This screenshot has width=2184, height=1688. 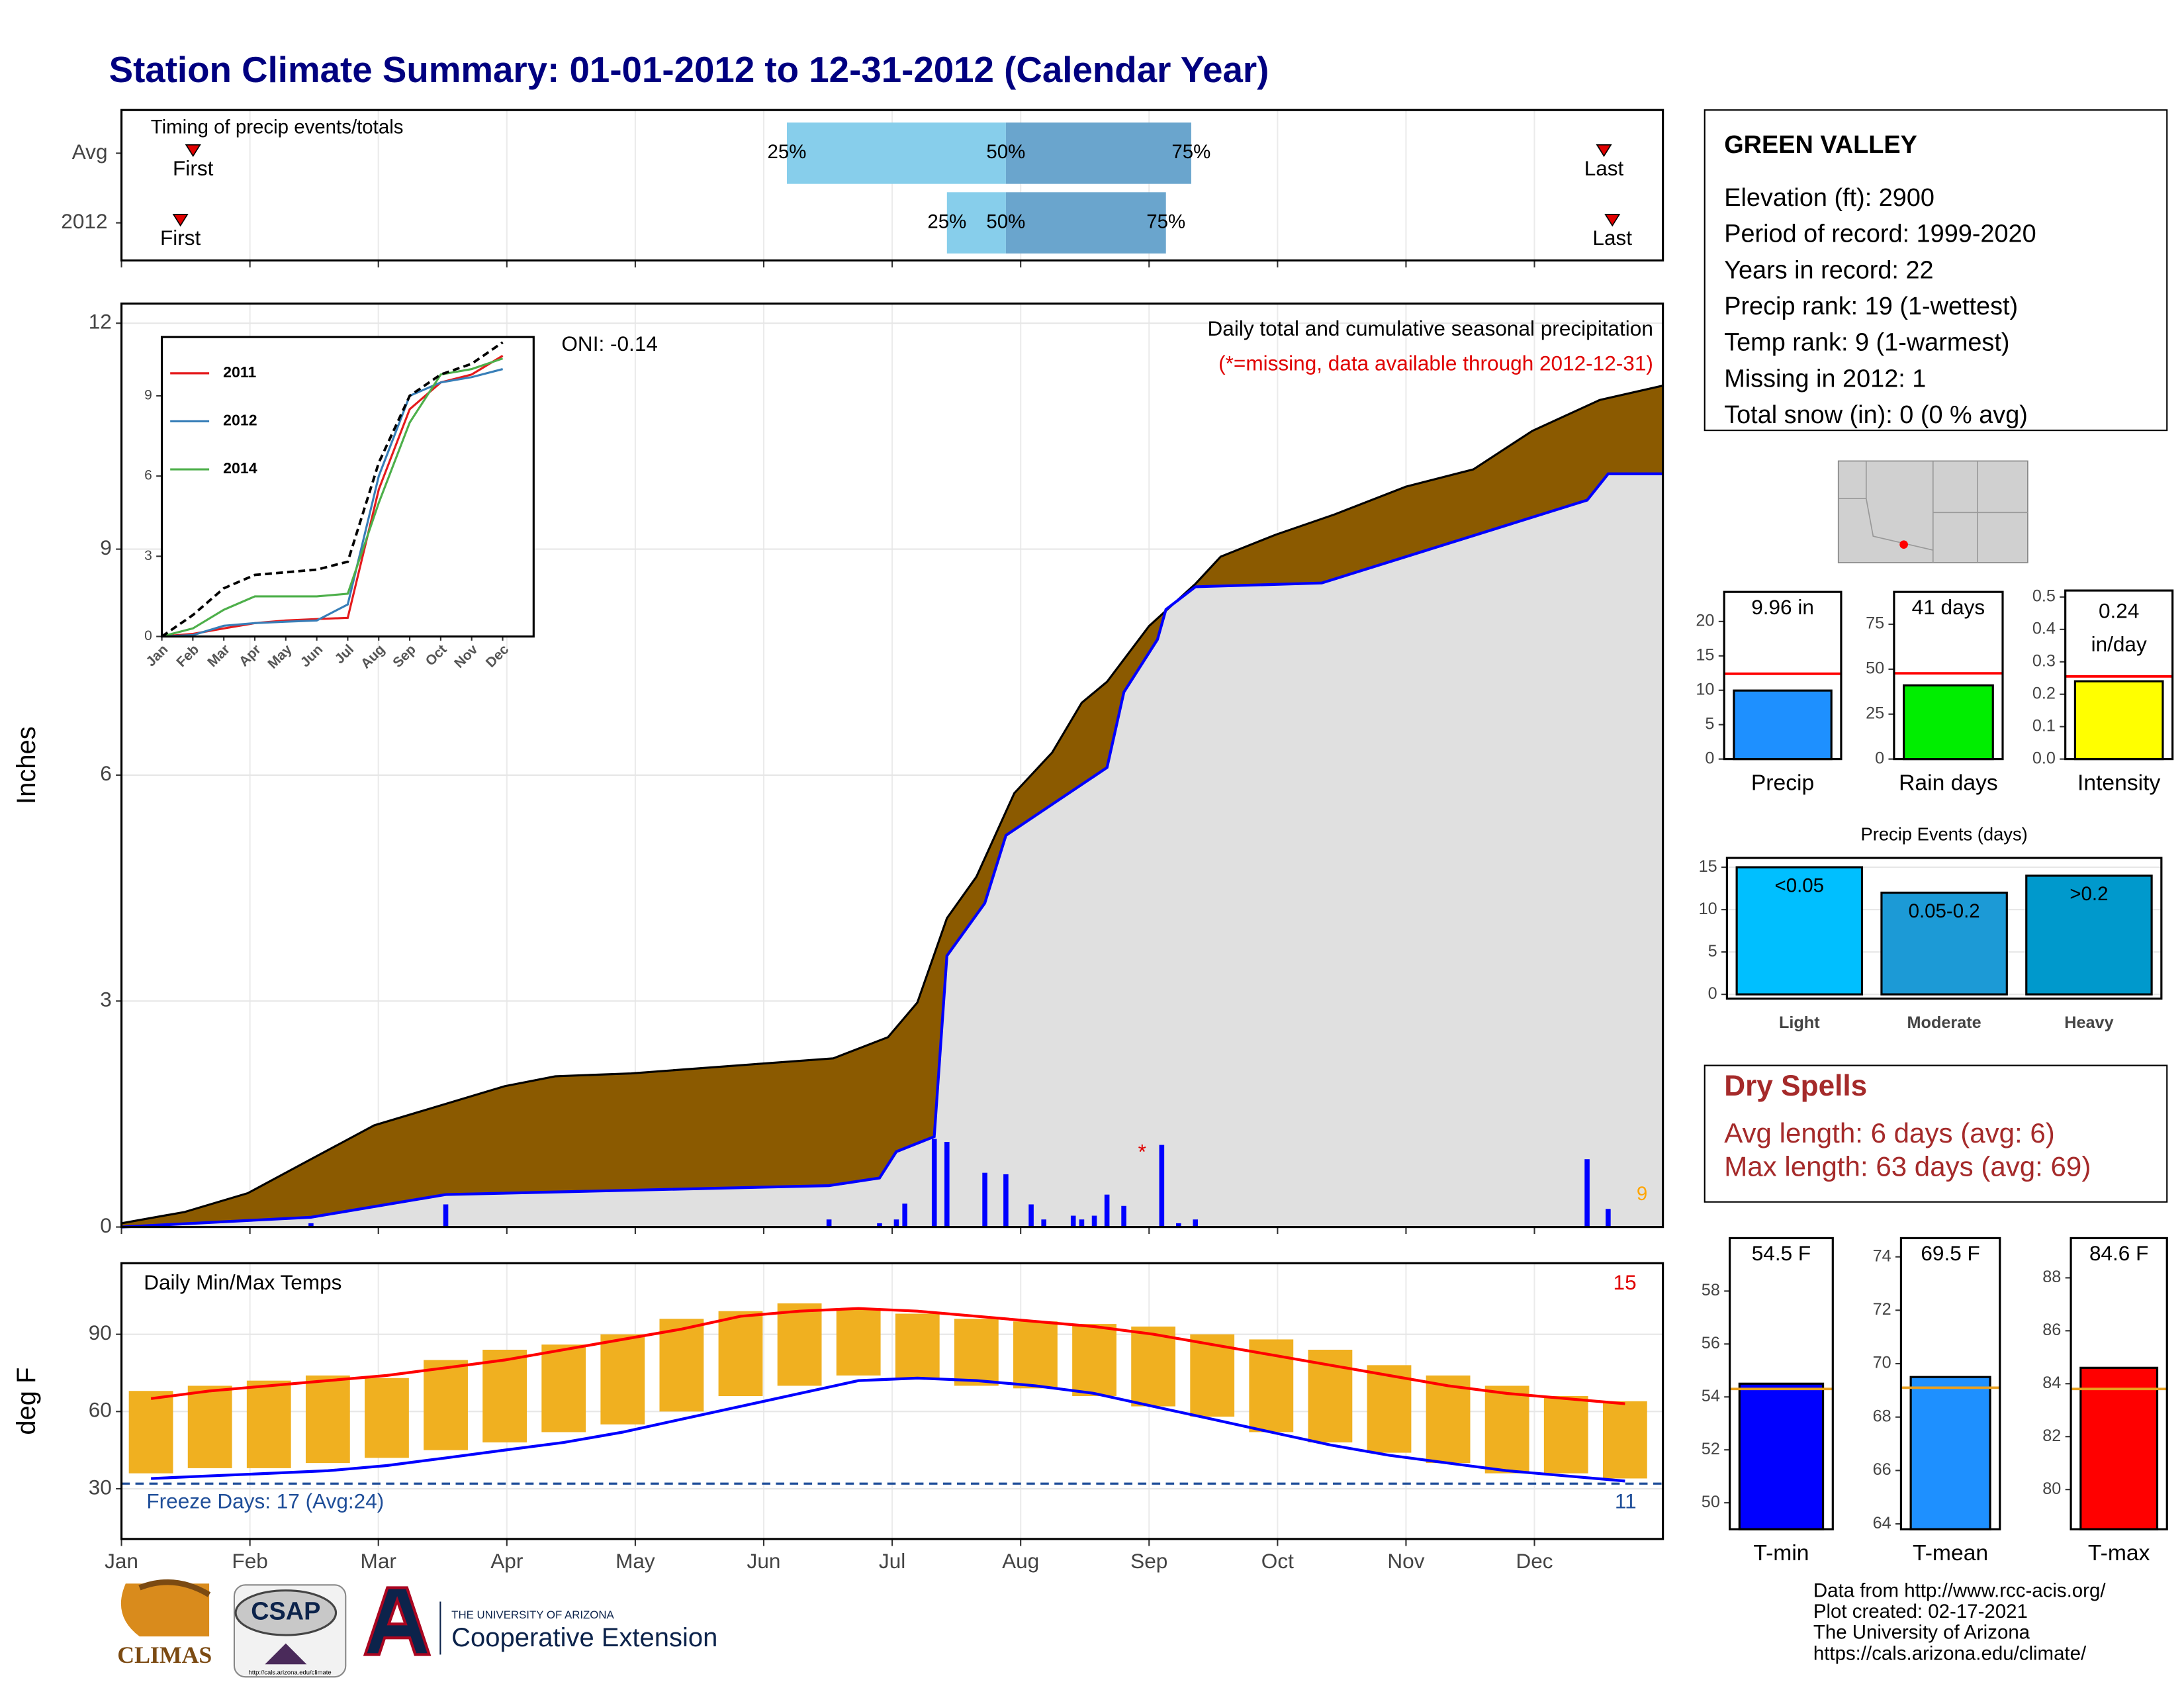 What do you see at coordinates (2044, 758) in the screenshot?
I see `y-tick-label: 0.0` at bounding box center [2044, 758].